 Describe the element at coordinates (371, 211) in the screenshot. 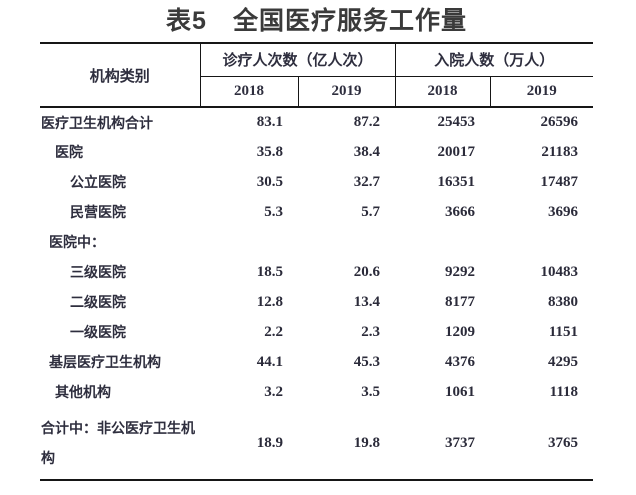

I see `cell-value: 5.7` at that location.